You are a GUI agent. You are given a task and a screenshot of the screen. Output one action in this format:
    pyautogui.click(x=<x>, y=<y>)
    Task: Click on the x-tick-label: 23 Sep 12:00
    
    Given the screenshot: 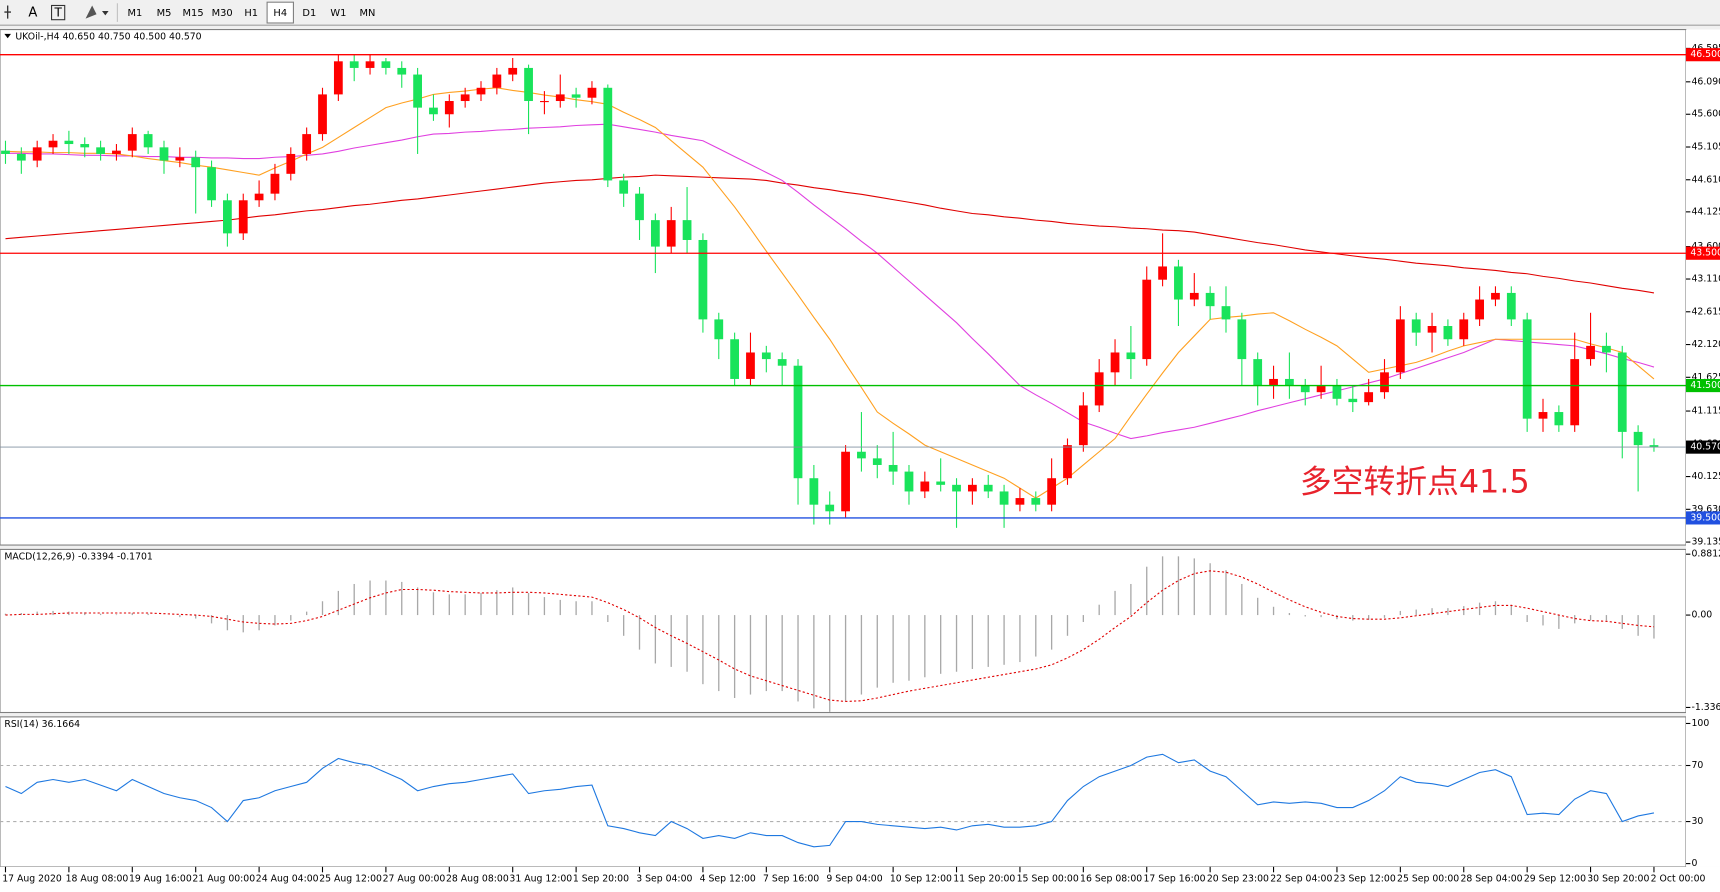 What is the action you would take?
    pyautogui.click(x=1365, y=878)
    